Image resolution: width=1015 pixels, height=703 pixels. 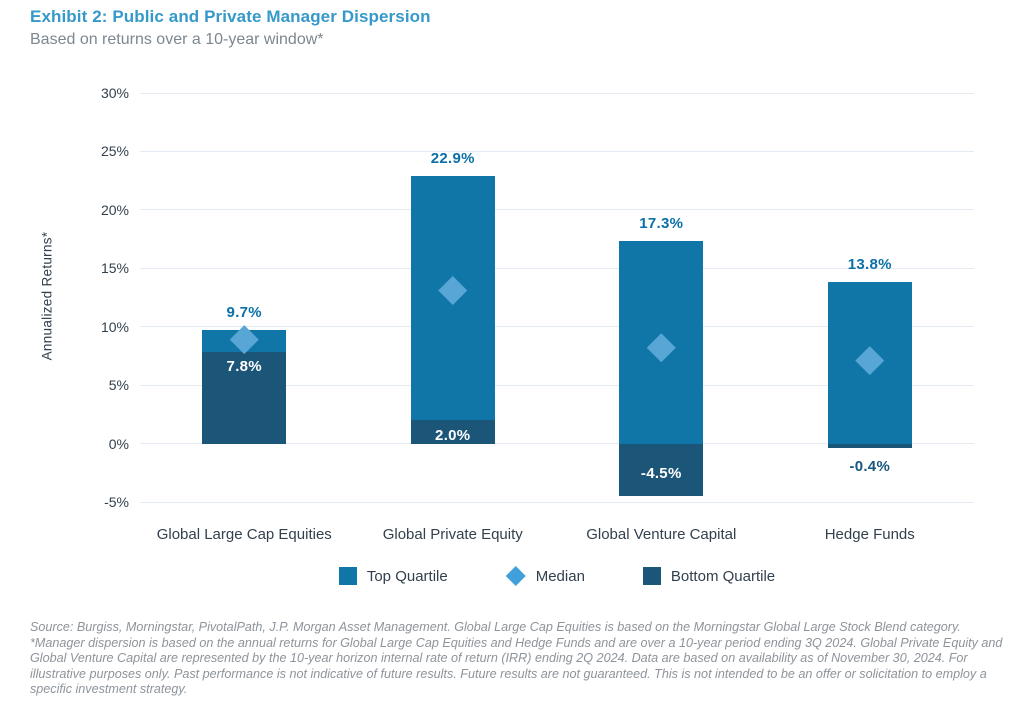 What do you see at coordinates (453, 435) in the screenshot?
I see `bottom-quartile-value: 2.0%` at bounding box center [453, 435].